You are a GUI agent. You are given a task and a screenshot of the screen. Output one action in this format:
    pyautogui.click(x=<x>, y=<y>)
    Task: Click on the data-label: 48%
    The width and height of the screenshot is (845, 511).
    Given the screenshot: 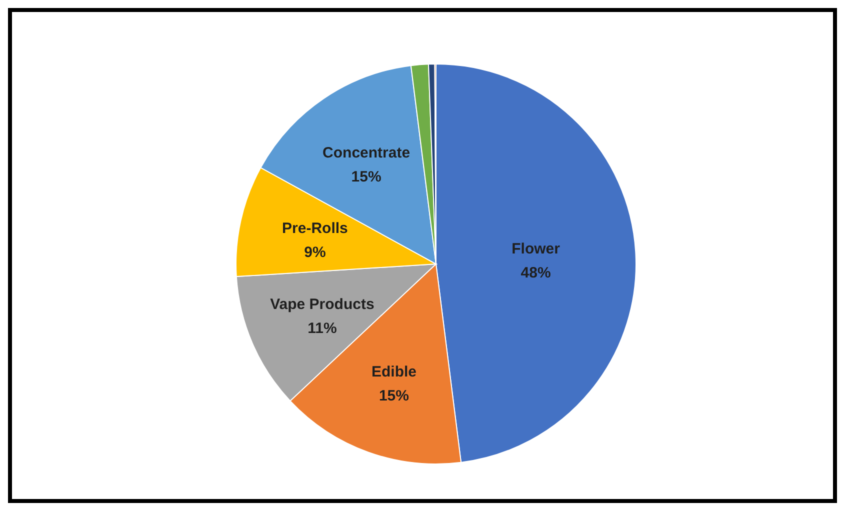 What is the action you would take?
    pyautogui.click(x=535, y=273)
    